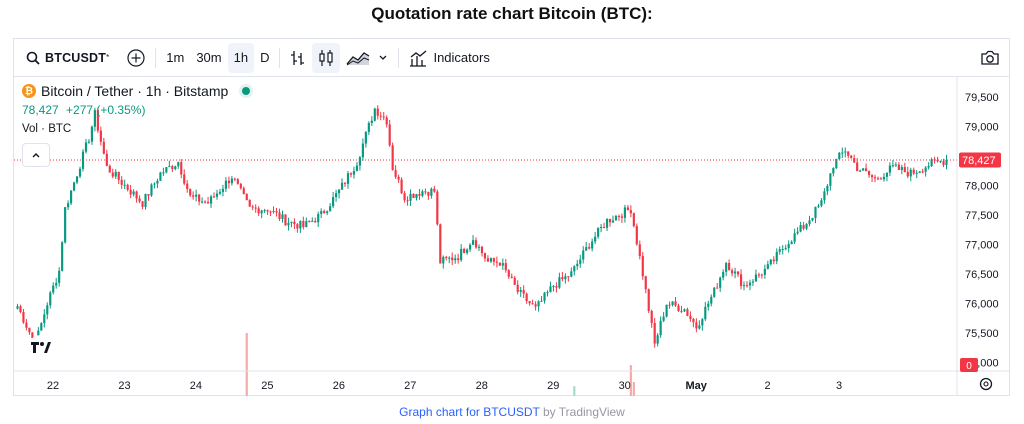 The width and height of the screenshot is (1024, 424). What do you see at coordinates (326, 57) in the screenshot?
I see `candles-type-button` at bounding box center [326, 57].